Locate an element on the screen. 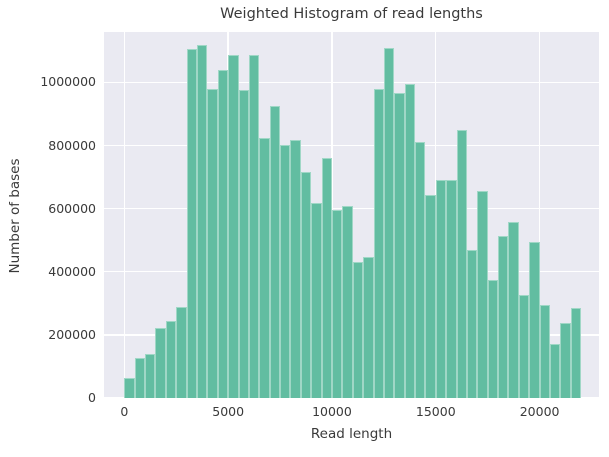 Image resolution: width=609 pixels, height=457 pixels. x-tick-label: 15000 is located at coordinates (435, 411).